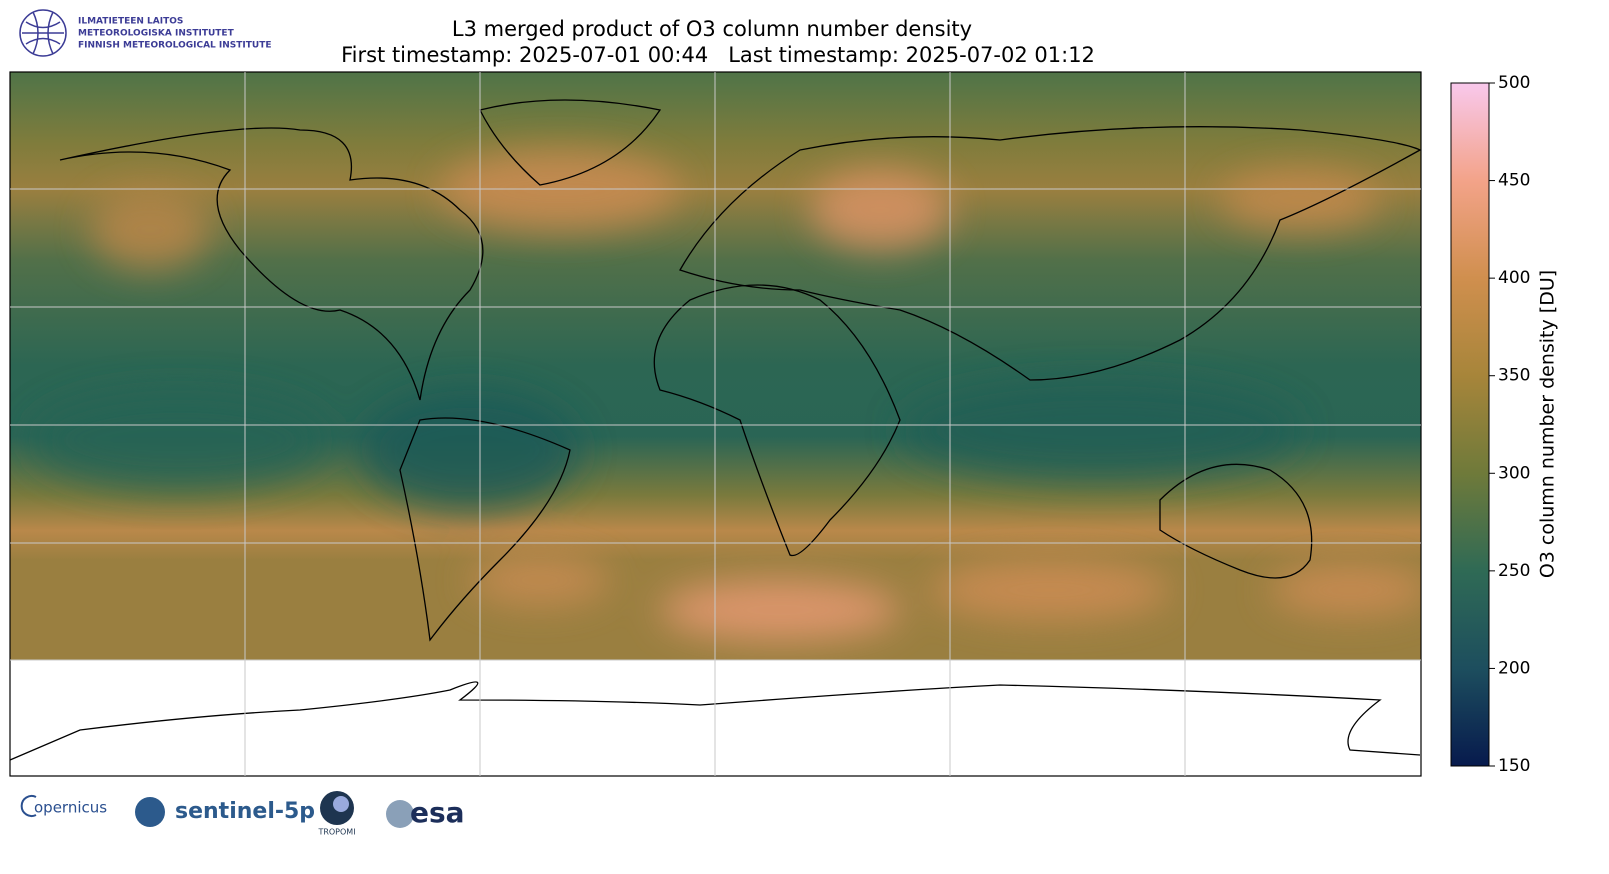 The image size is (1609, 874). I want to click on esa-mark, so click(400, 814).